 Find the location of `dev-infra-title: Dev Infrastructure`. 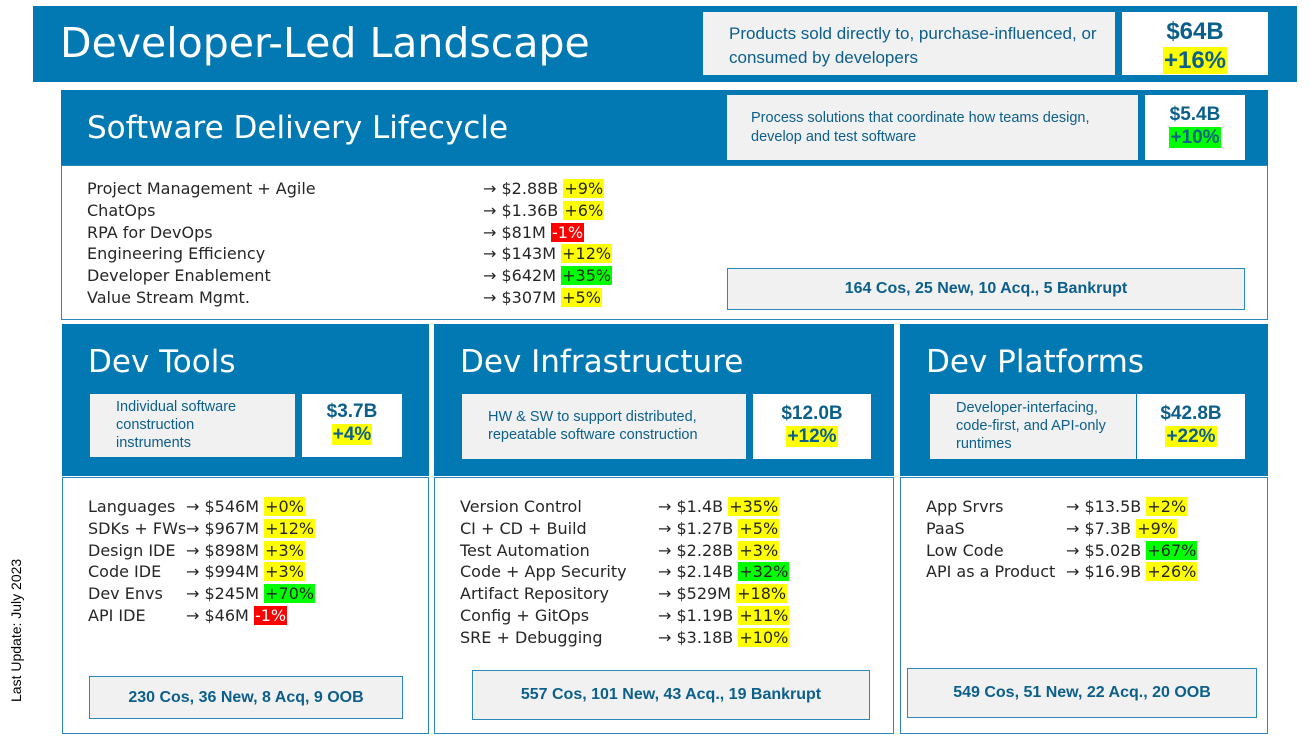

dev-infra-title: Dev Infrastructure is located at coordinates (602, 362).